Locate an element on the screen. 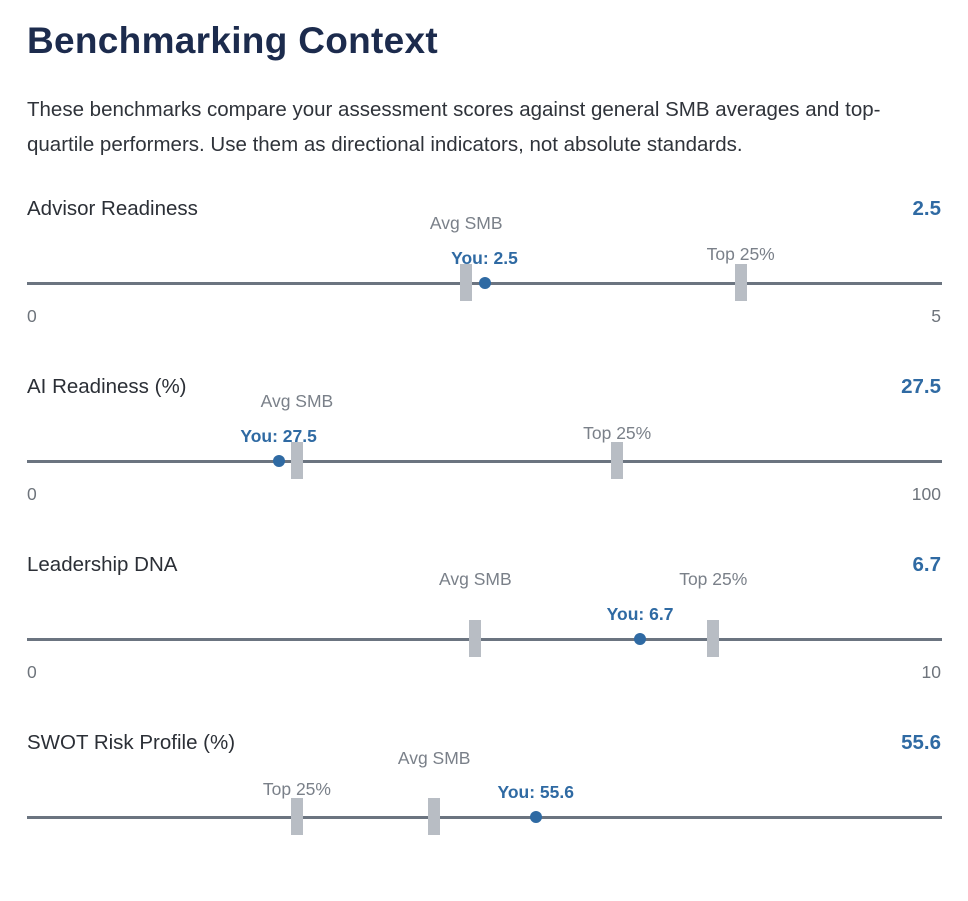 This screenshot has width=968, height=901. metric-value: 55.6 is located at coordinates (921, 742).